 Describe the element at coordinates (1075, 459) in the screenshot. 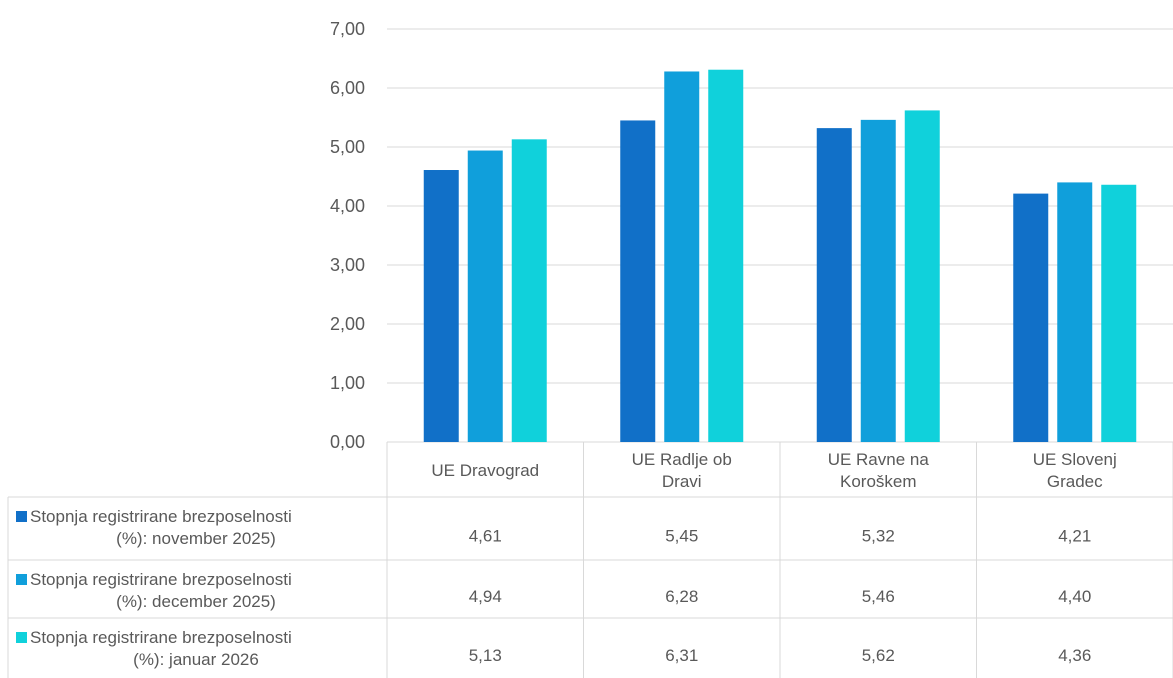

I see `category-label: UE Slovenj` at that location.